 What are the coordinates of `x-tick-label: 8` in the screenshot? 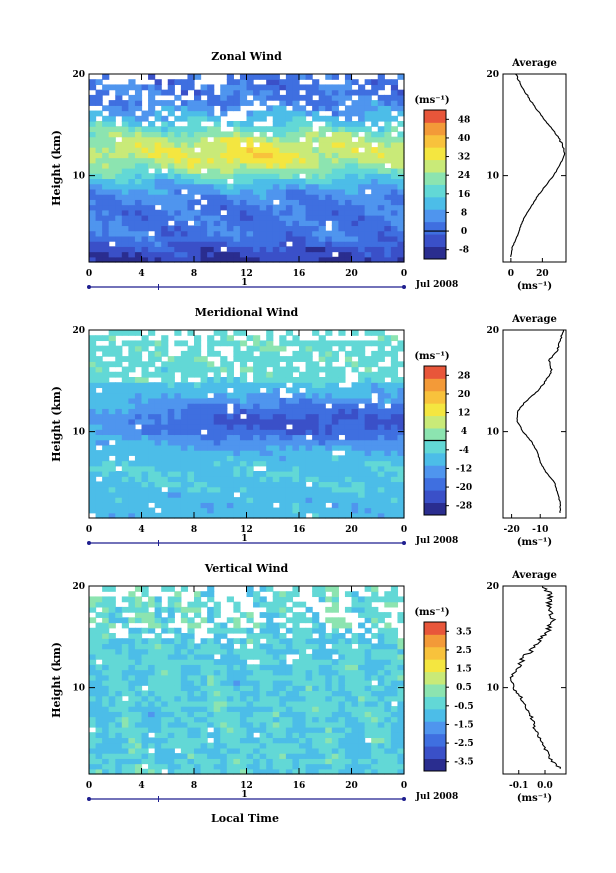 It's located at (194, 274).